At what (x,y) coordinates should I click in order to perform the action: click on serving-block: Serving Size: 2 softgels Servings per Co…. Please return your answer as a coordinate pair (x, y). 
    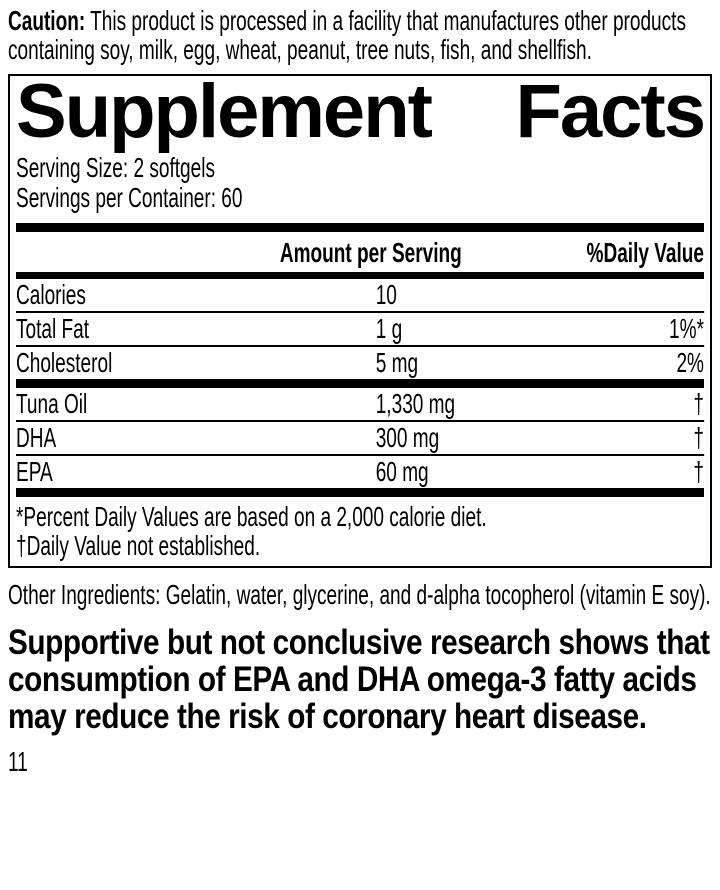
    Looking at the image, I should click on (360, 183).